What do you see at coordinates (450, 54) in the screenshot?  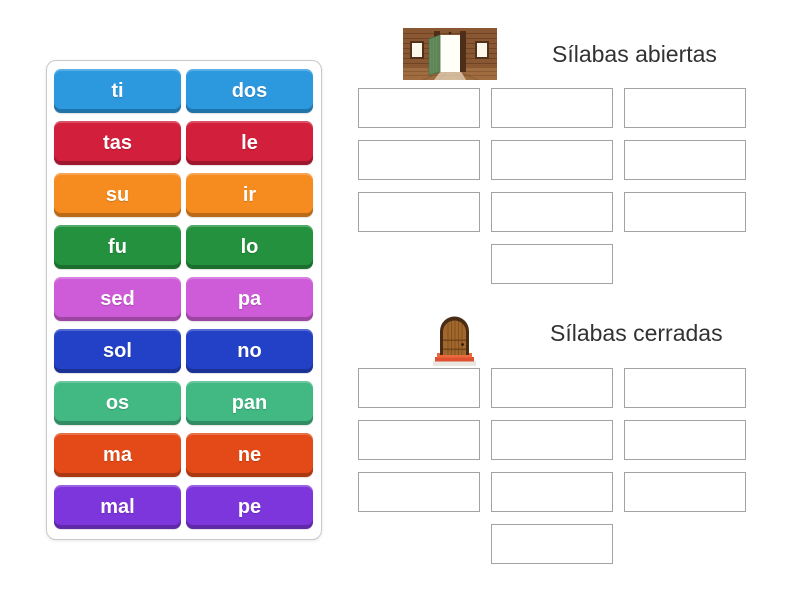 I see `open-door-image` at bounding box center [450, 54].